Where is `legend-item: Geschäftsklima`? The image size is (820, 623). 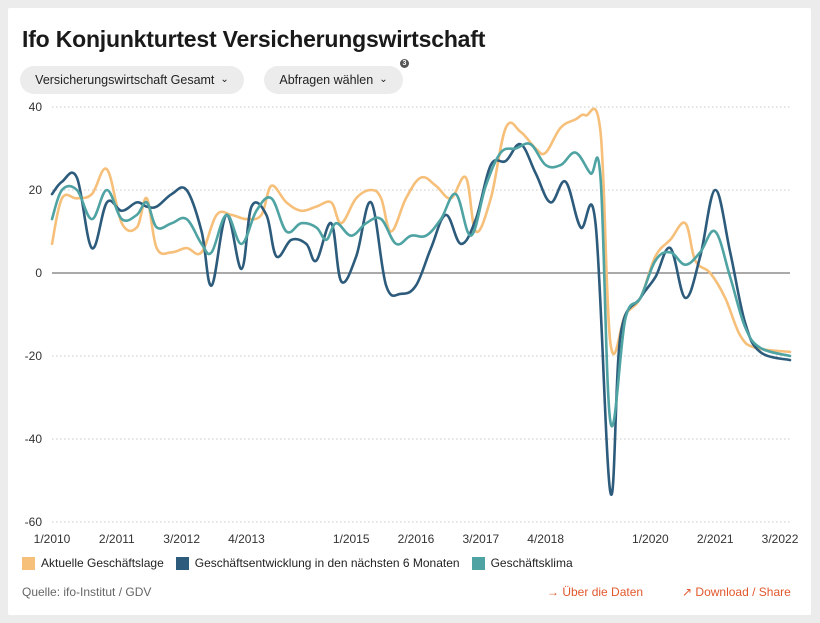
legend-item: Geschäftsklima is located at coordinates (522, 563).